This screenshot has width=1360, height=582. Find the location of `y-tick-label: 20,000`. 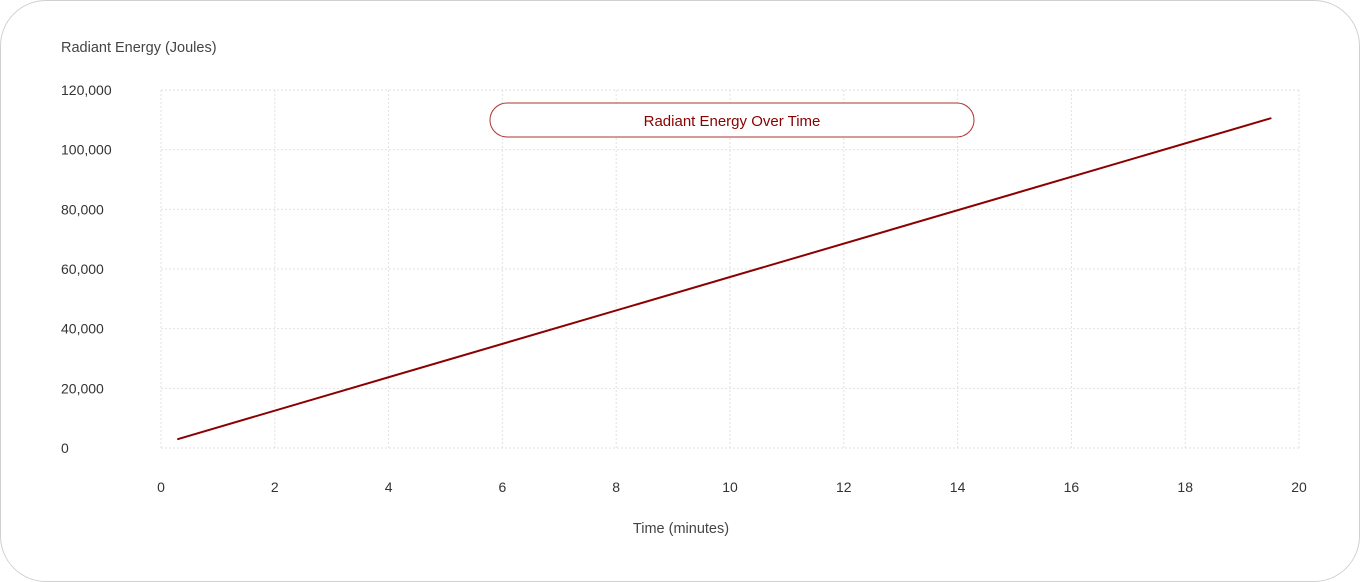

y-tick-label: 20,000 is located at coordinates (82, 388).